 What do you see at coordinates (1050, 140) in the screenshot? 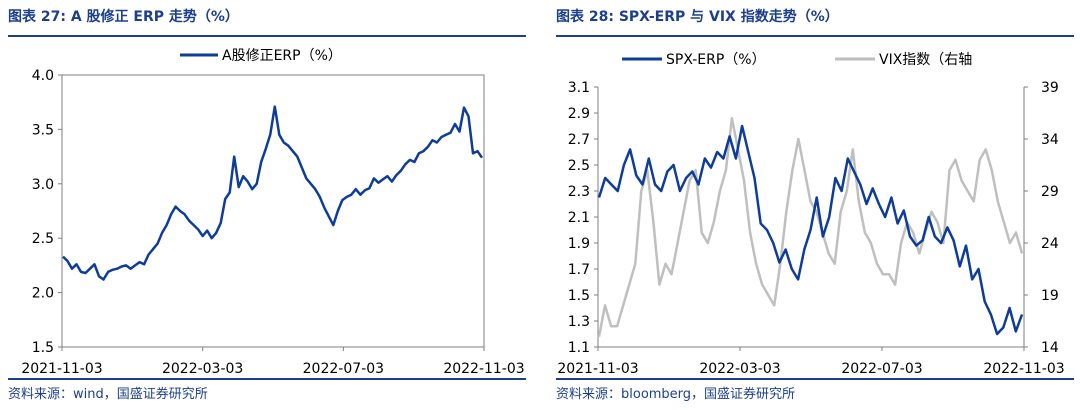
I see `right-right-y-tick-label: 34` at bounding box center [1050, 140].